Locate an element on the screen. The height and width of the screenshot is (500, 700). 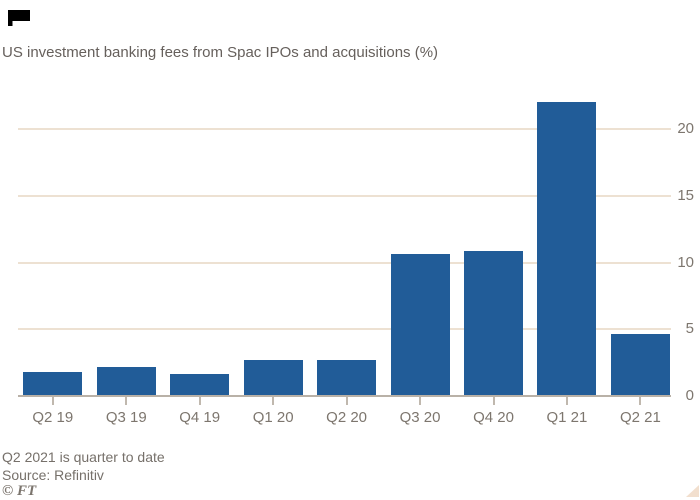
ft-credit: © FT is located at coordinates (19, 491).